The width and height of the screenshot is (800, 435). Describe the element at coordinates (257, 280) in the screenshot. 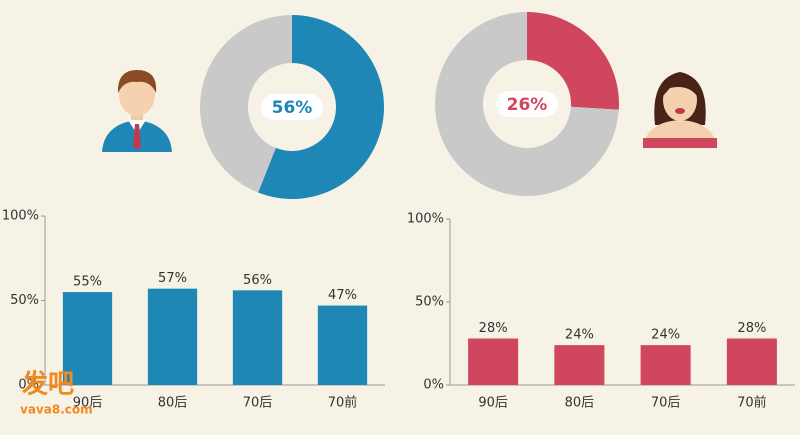

I see `value-label: 56%` at that location.